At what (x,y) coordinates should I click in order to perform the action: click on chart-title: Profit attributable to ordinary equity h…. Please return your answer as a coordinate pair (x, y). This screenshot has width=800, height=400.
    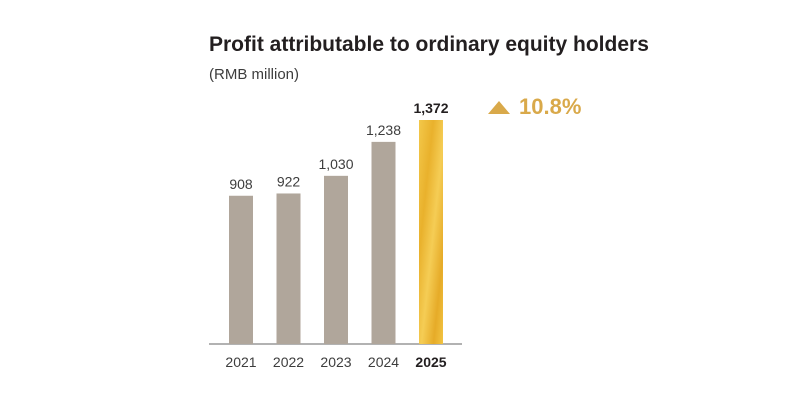
    Looking at the image, I should click on (429, 44).